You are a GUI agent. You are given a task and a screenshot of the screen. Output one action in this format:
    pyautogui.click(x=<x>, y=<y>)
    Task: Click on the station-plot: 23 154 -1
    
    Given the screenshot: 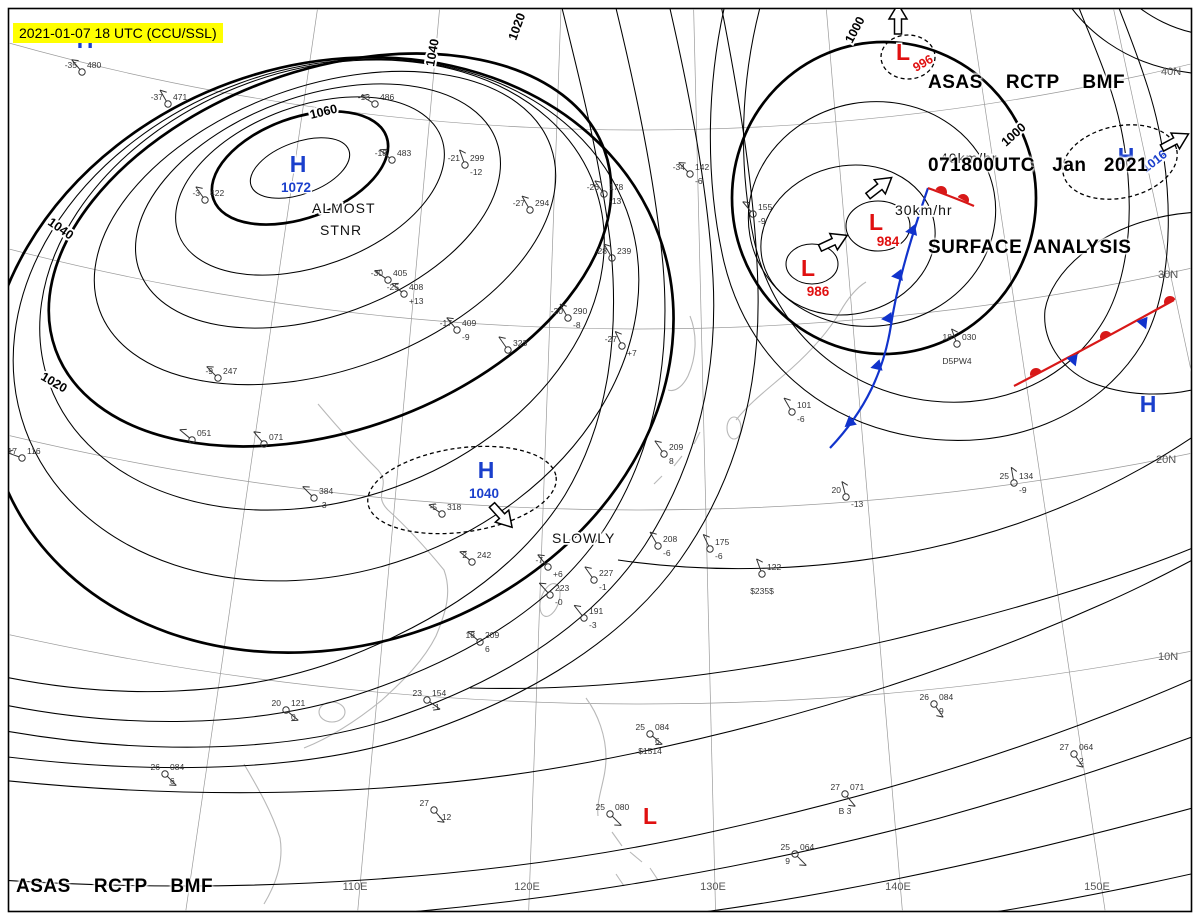 What is the action you would take?
    pyautogui.click(x=430, y=700)
    